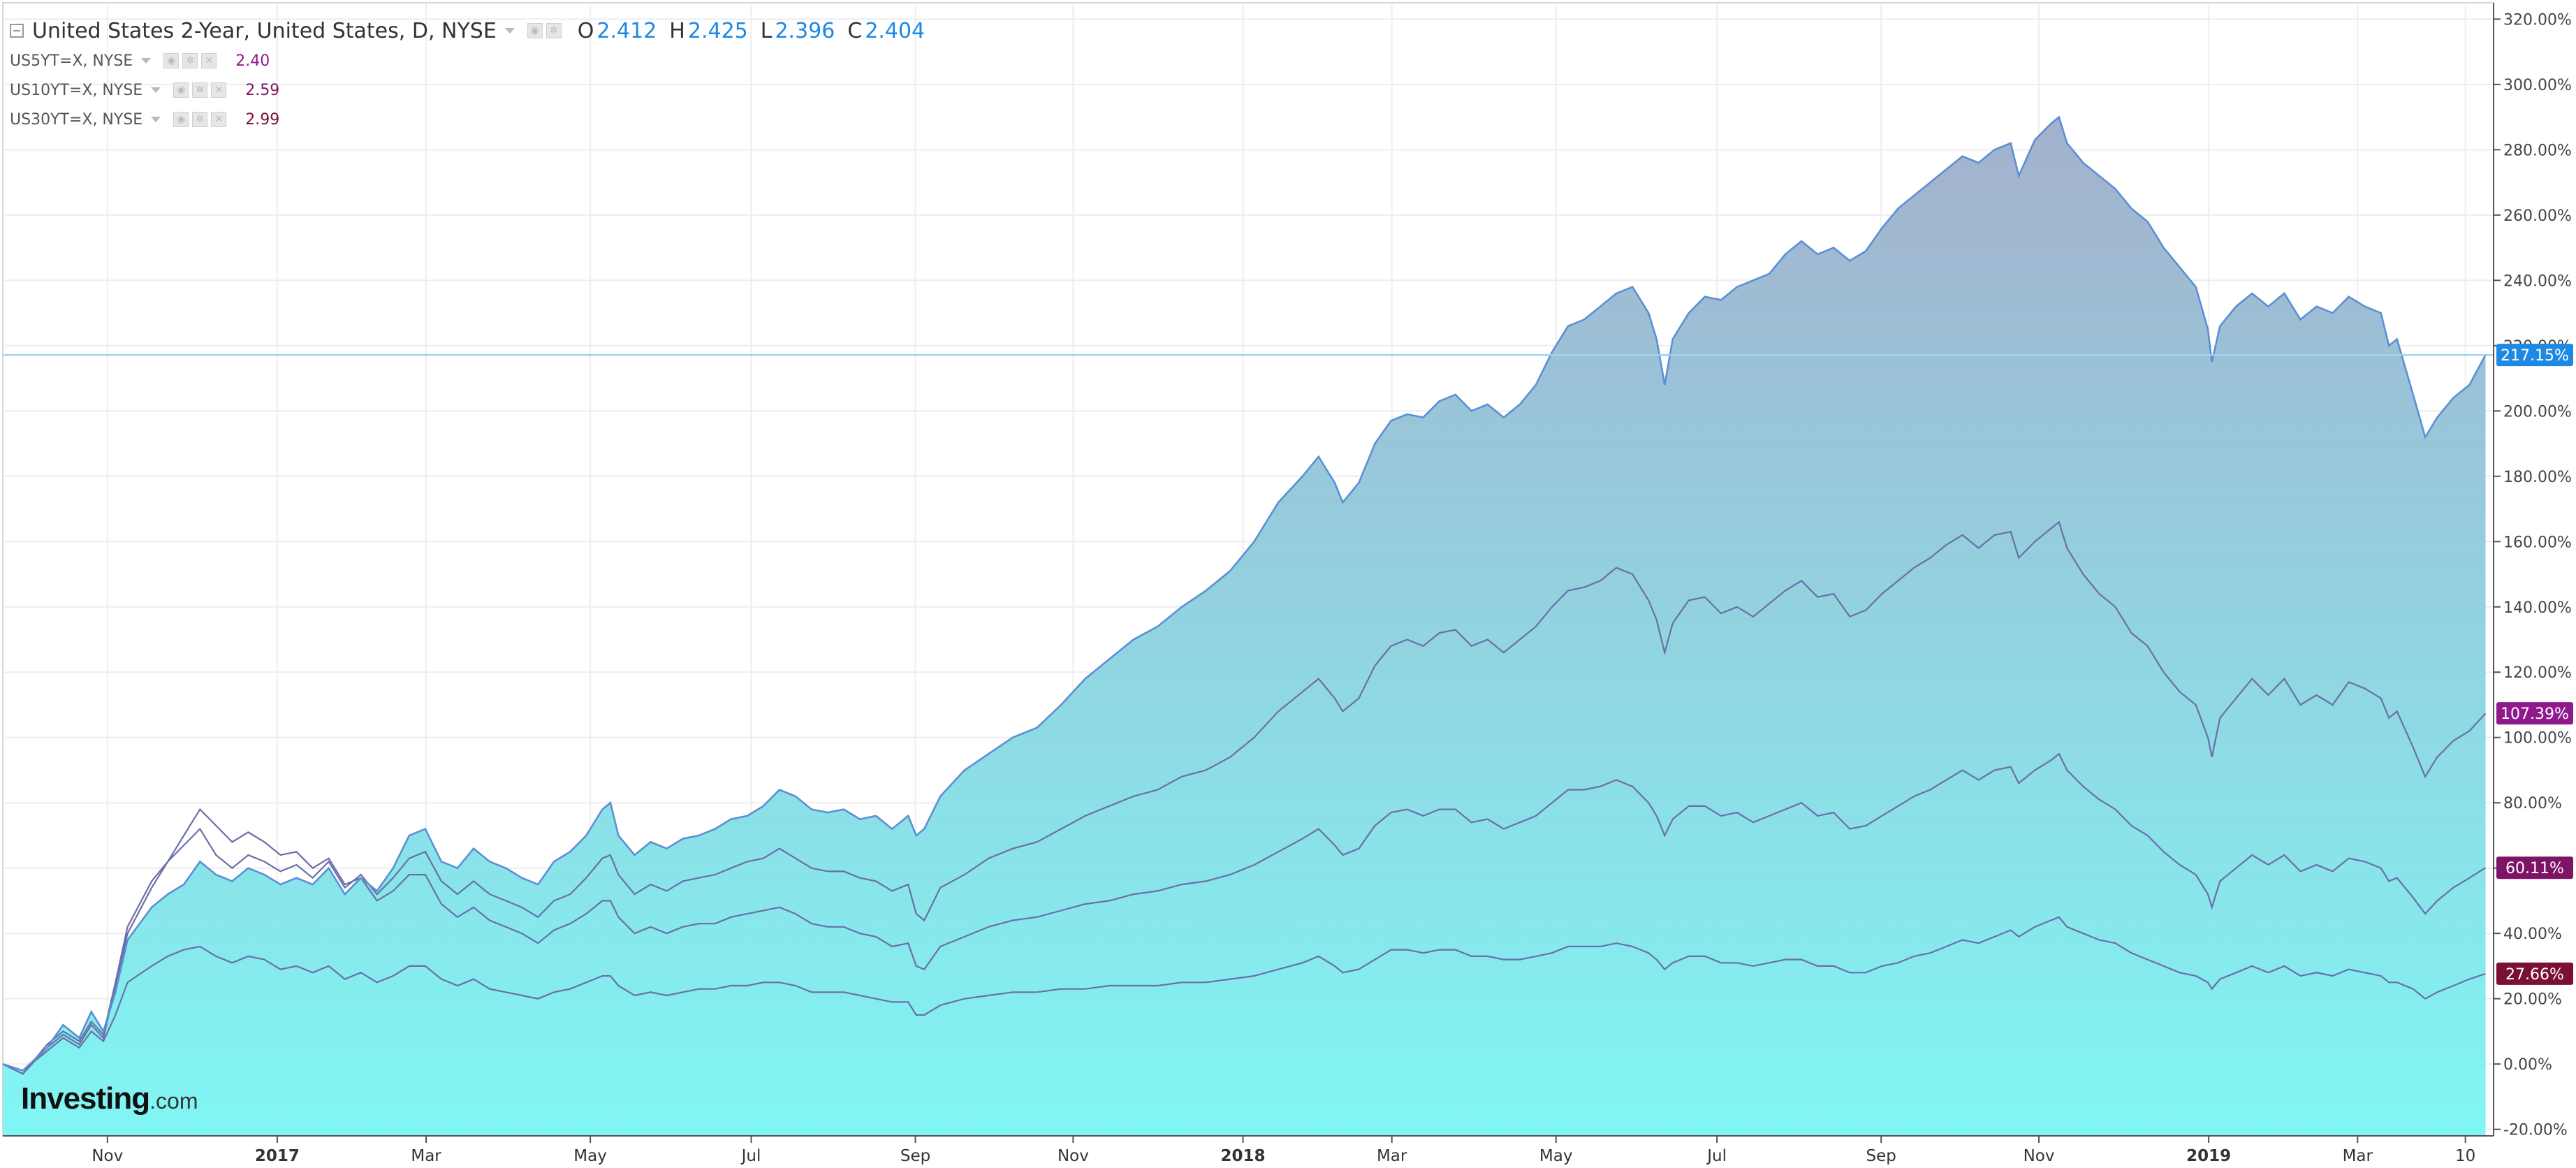 Image resolution: width=2576 pixels, height=1168 pixels. Describe the element at coordinates (2465, 1156) in the screenshot. I see `x-tick-label: 10` at that location.